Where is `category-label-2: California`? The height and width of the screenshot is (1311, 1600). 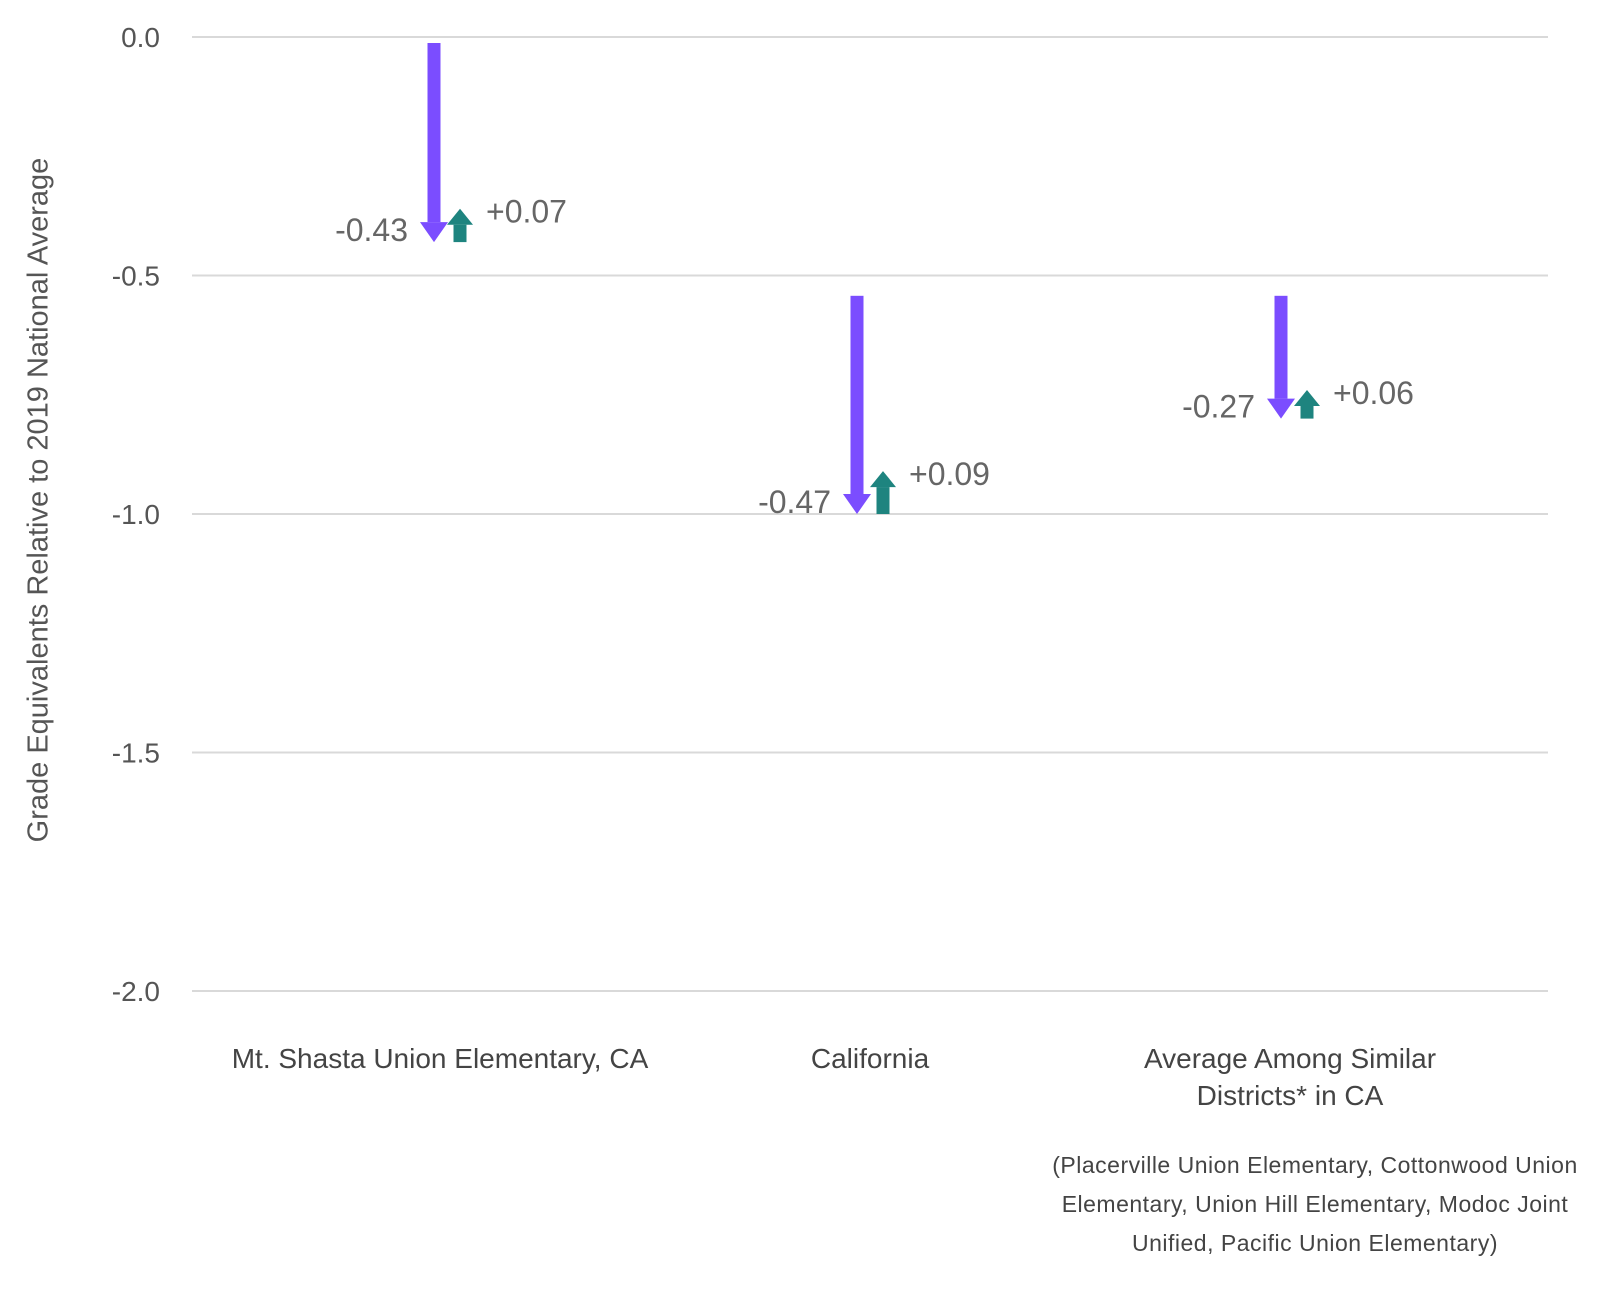 category-label-2: California is located at coordinates (870, 1058).